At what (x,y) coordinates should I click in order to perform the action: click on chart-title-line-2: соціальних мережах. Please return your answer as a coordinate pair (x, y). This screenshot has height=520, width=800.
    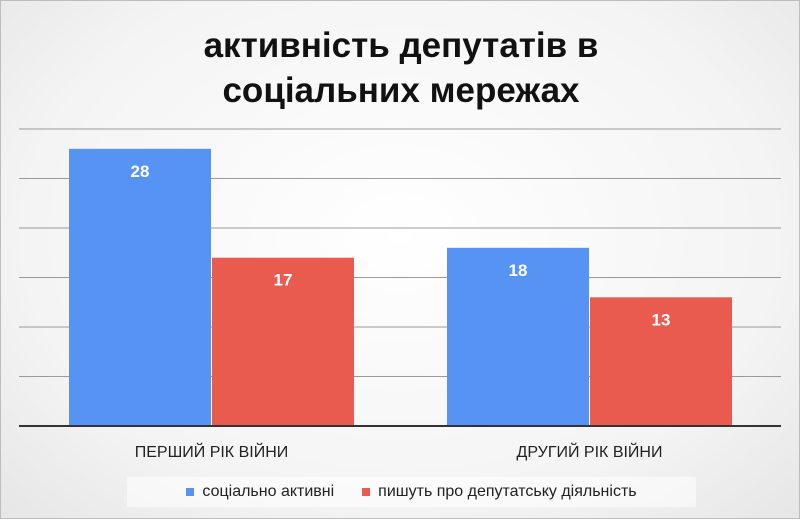
    Looking at the image, I should click on (401, 90).